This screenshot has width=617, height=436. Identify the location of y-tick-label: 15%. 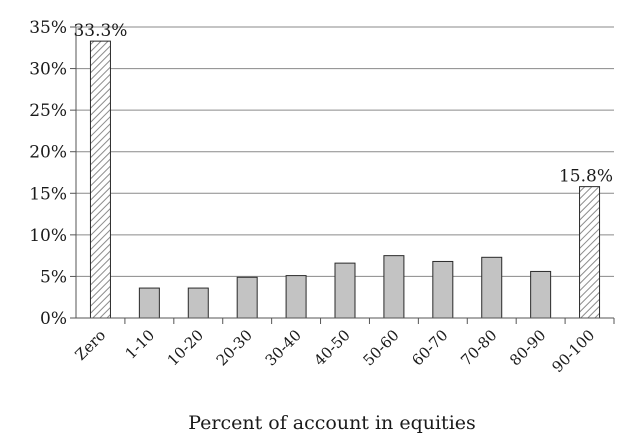
(48, 194).